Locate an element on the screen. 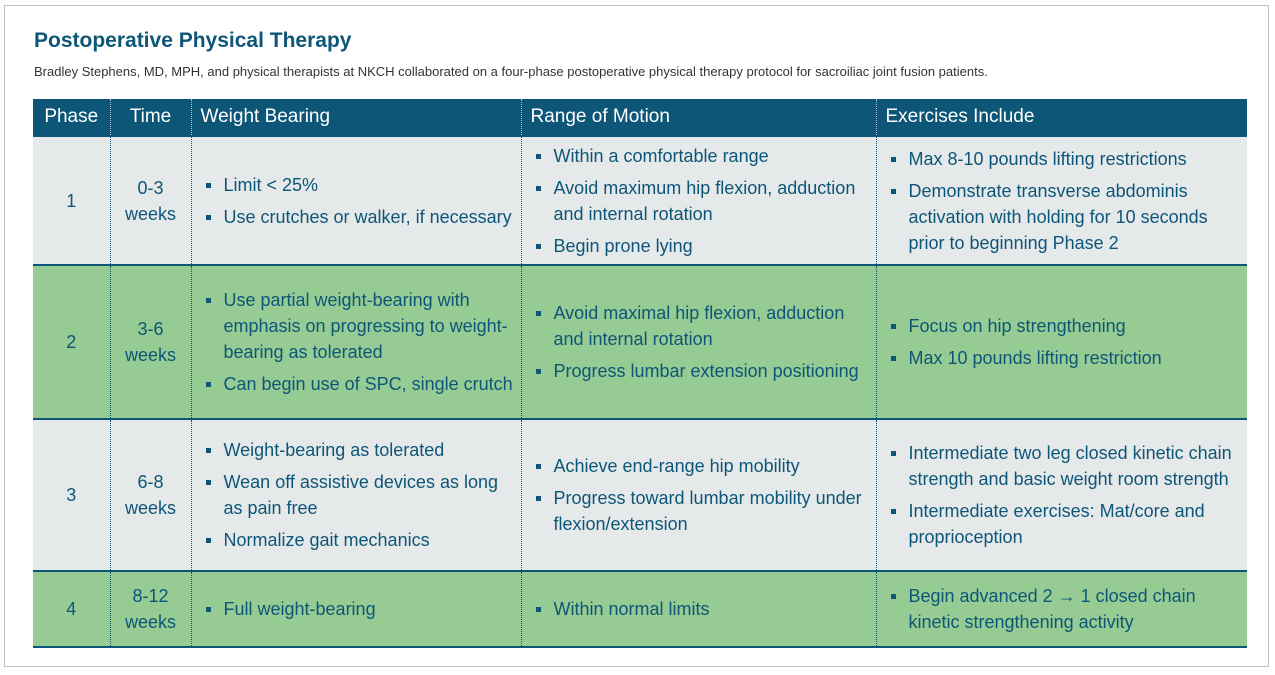  list-item: Max 10 pounds lifting restriction is located at coordinates (1066, 358).